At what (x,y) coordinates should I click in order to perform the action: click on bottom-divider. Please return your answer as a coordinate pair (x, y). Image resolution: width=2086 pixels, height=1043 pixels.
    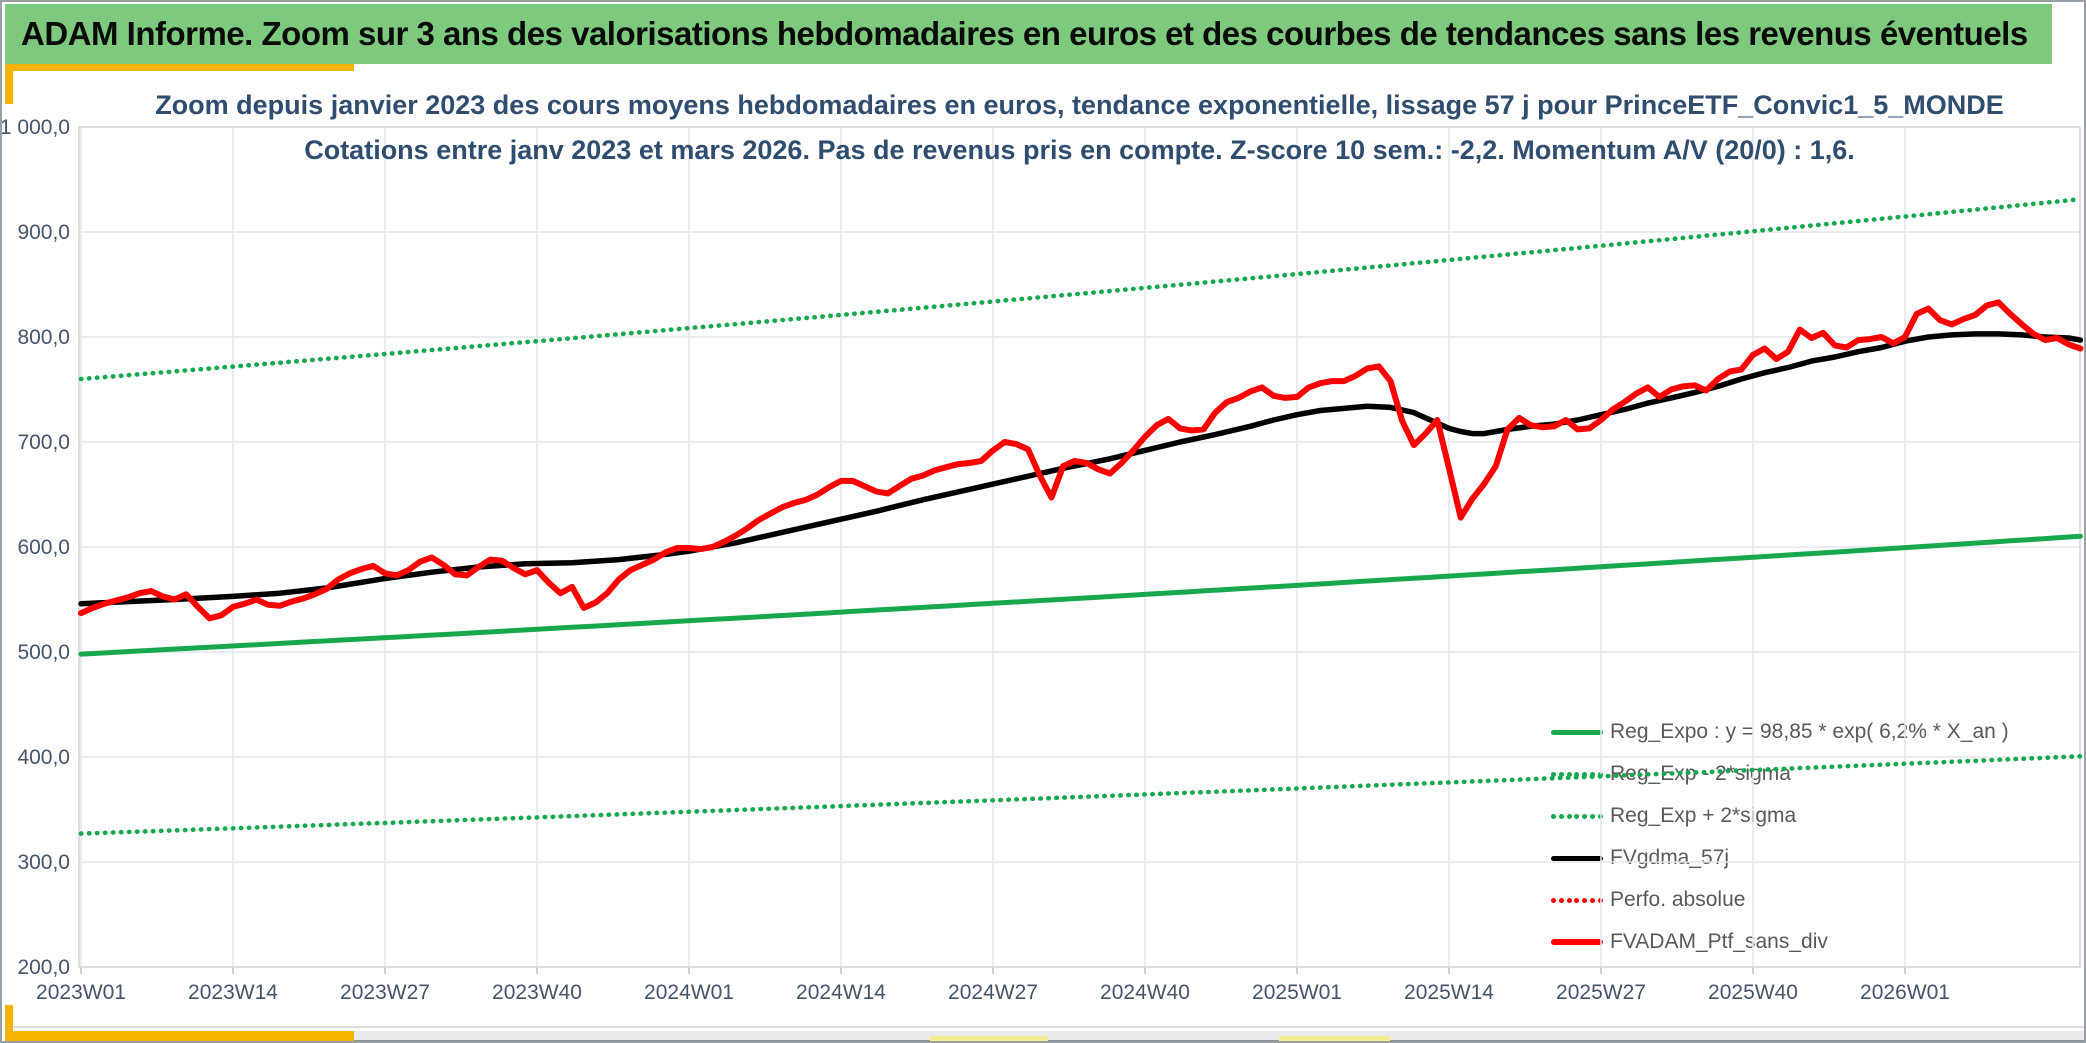
    Looking at the image, I should click on (1044, 1027).